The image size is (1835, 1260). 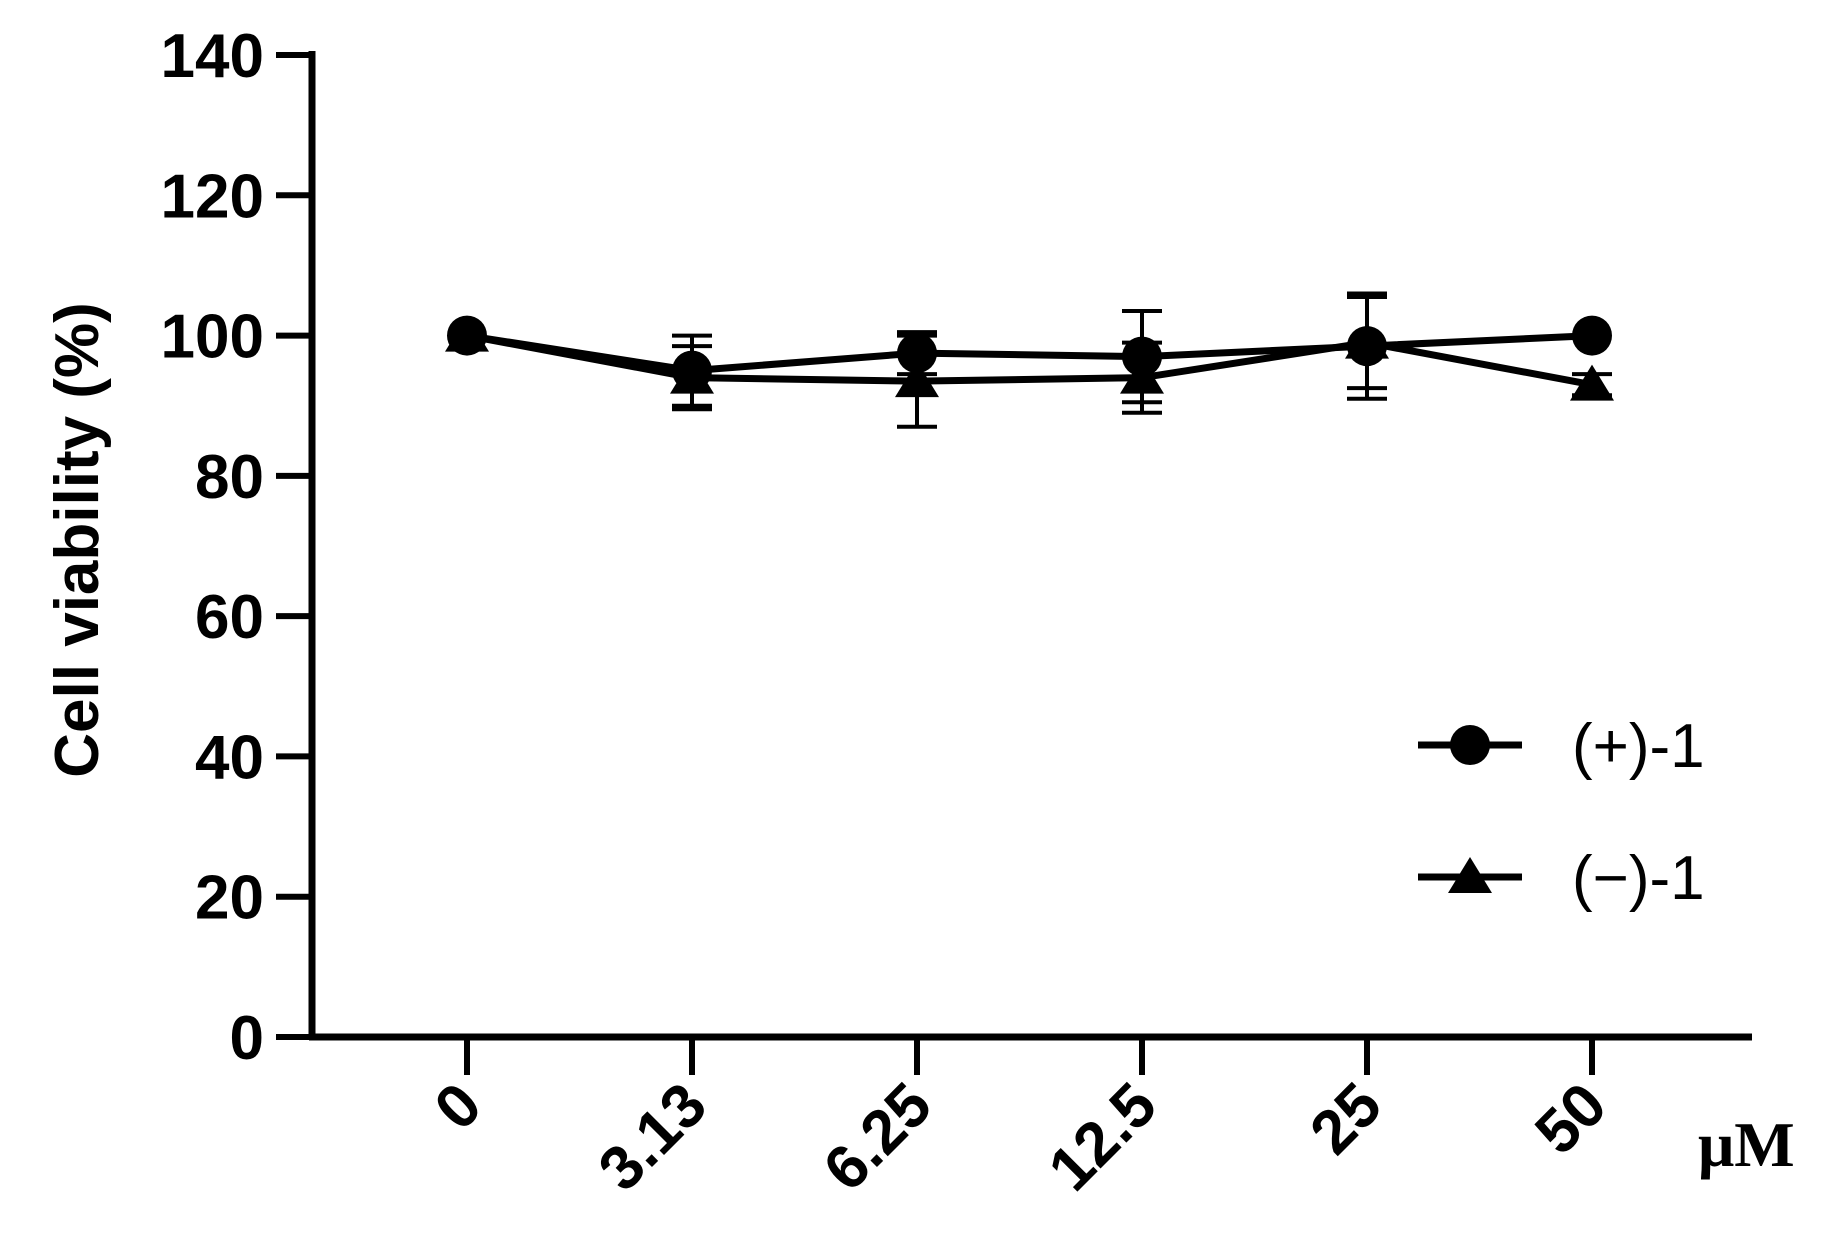 I want to click on series-lines, so click(x=1029, y=360).